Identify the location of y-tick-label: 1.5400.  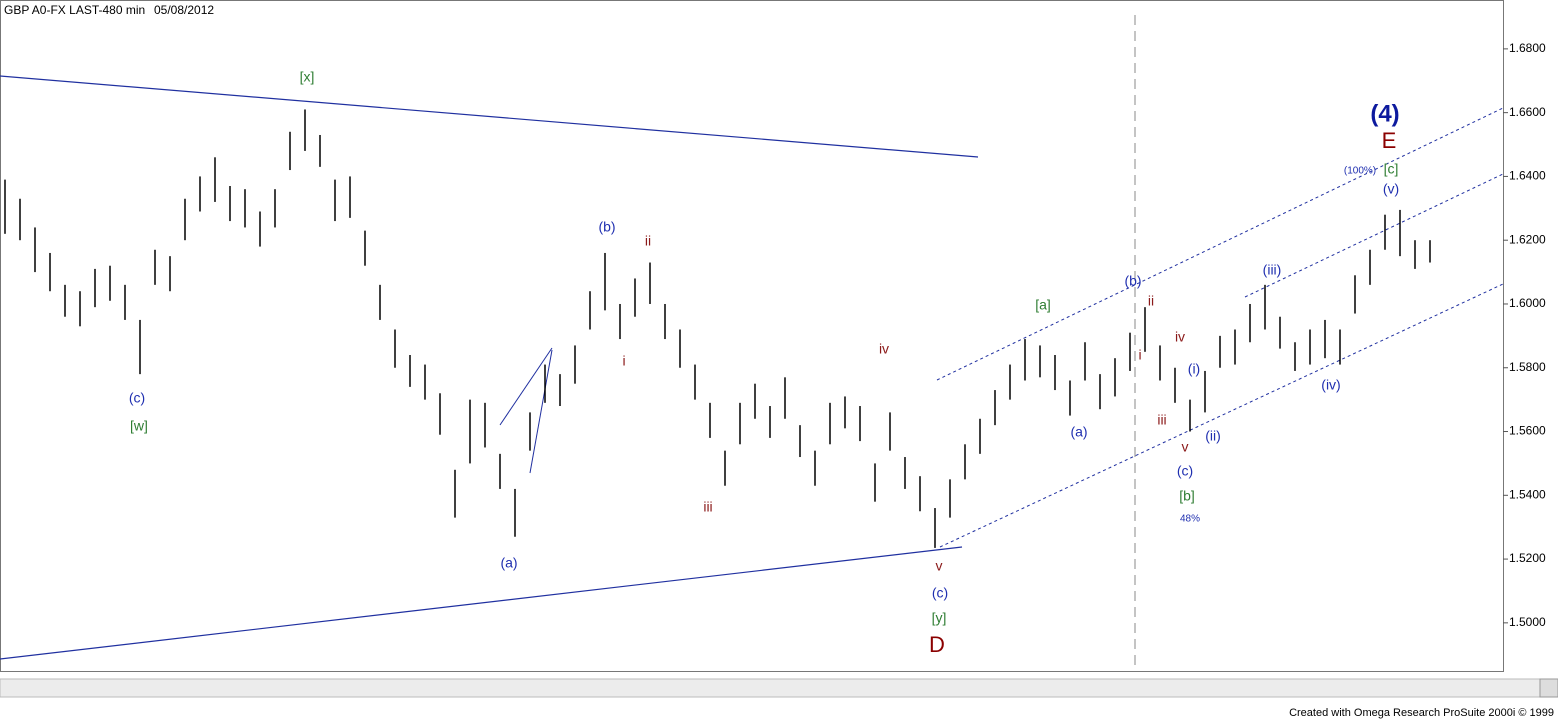
(1527, 494).